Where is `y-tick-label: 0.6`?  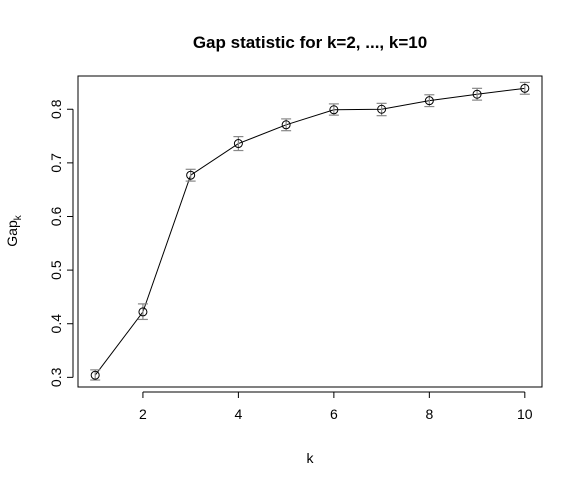 y-tick-label: 0.6 is located at coordinates (56, 217).